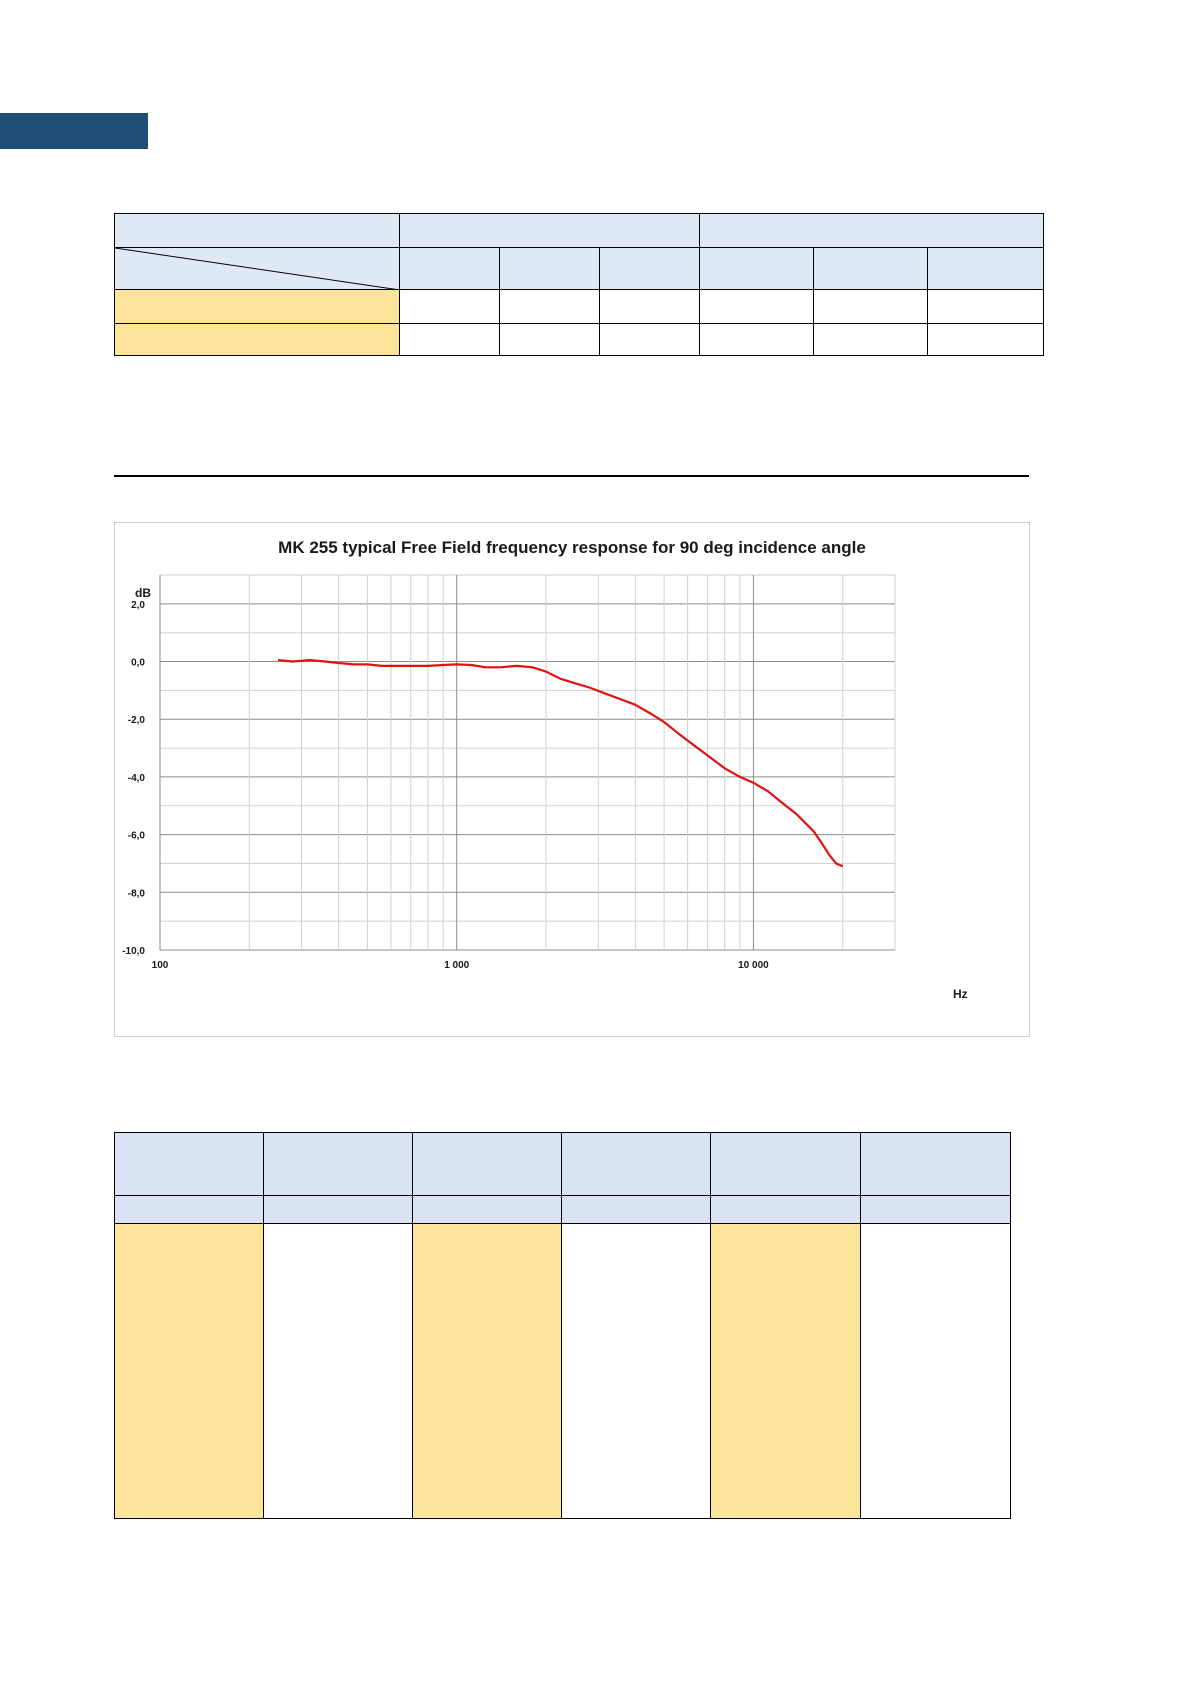 The height and width of the screenshot is (1684, 1191). I want to click on frequency-response-line, so click(560, 763).